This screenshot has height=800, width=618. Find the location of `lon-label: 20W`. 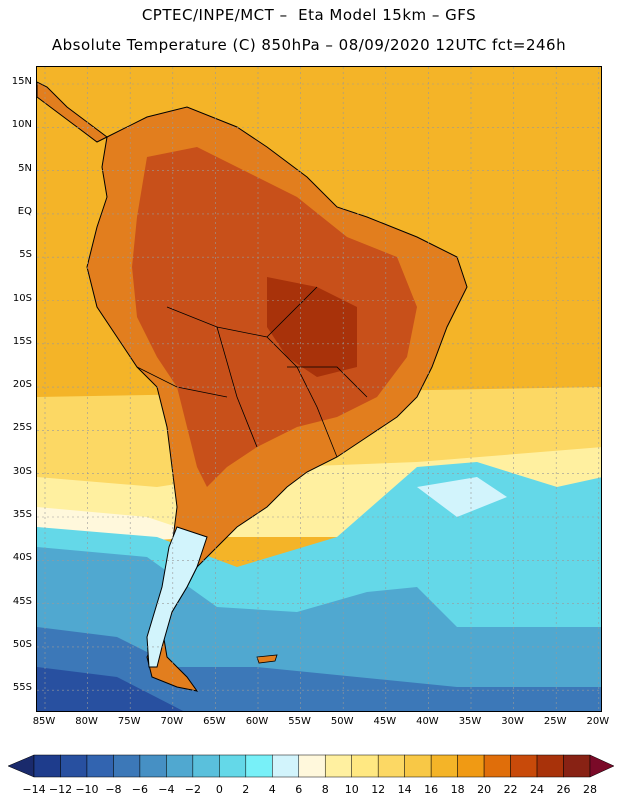

lon-label: 20W is located at coordinates (598, 721).